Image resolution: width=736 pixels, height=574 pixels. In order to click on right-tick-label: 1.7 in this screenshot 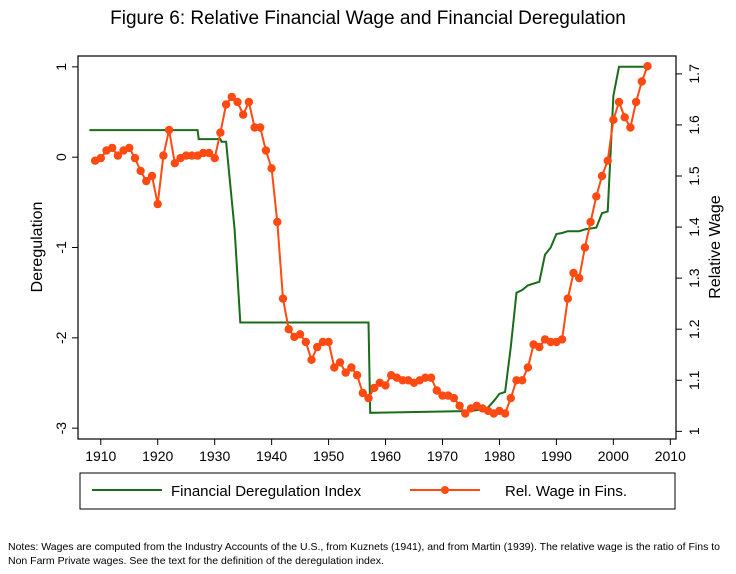, I will do `click(694, 74)`.